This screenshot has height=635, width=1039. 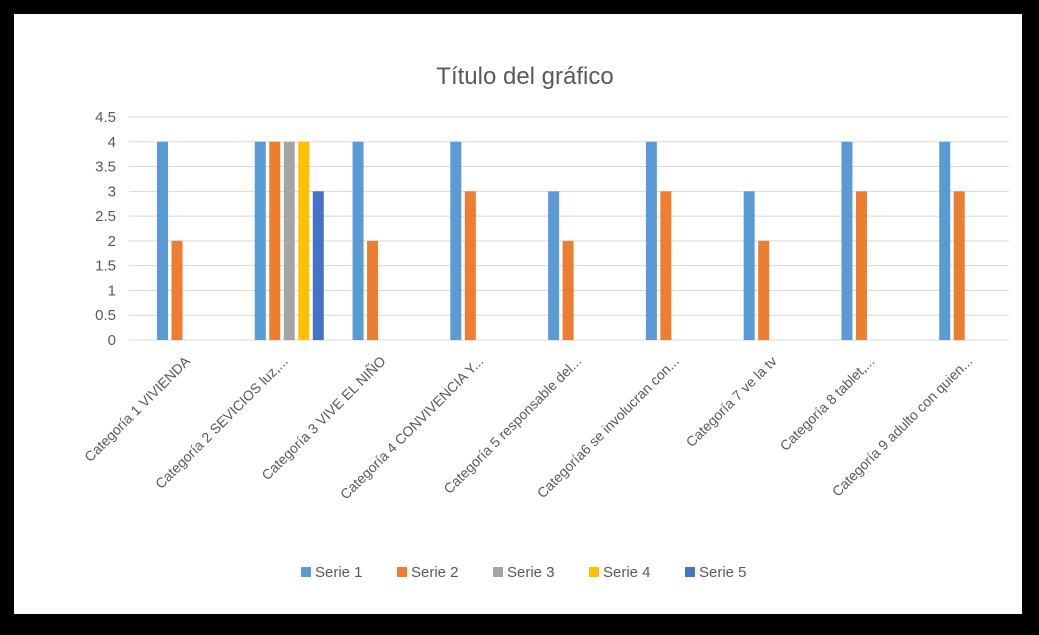 What do you see at coordinates (105, 167) in the screenshot?
I see `y-tick-label: 3.5` at bounding box center [105, 167].